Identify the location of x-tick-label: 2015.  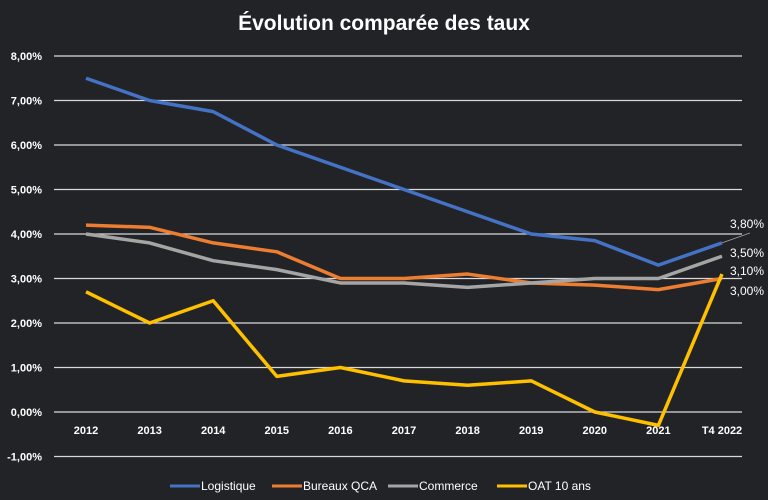
(277, 431).